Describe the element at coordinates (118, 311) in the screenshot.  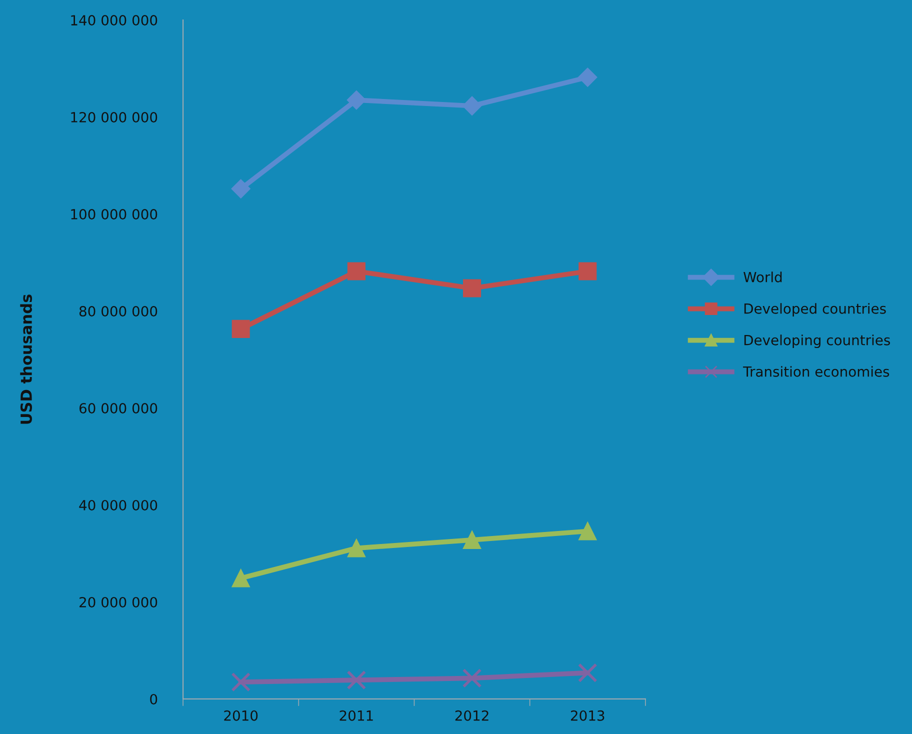
I see `y-tick-label: 80 000 000` at that location.